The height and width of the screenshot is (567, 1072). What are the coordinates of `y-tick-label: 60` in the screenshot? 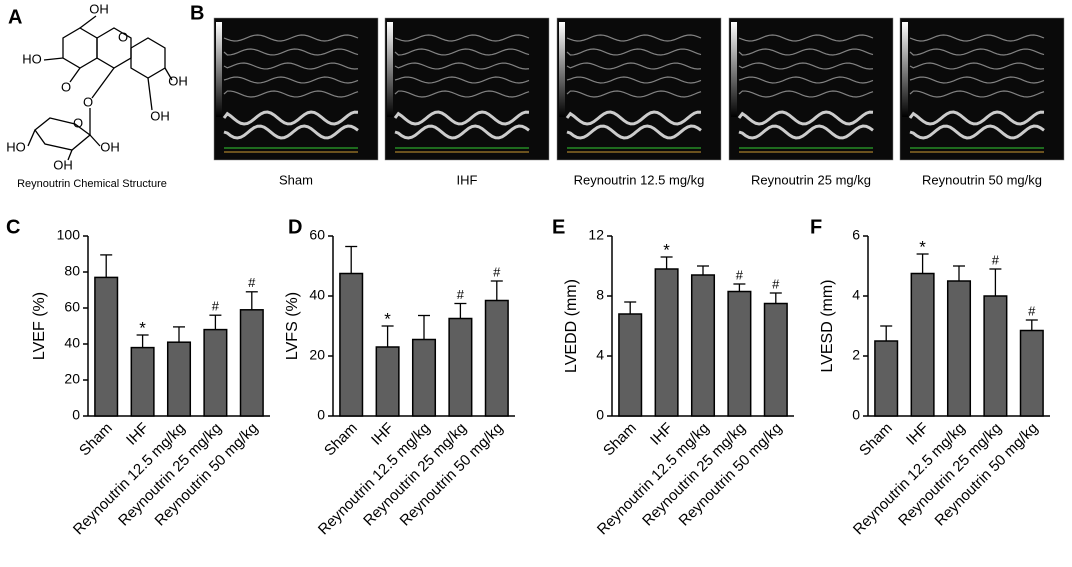 It's located at (317, 235).